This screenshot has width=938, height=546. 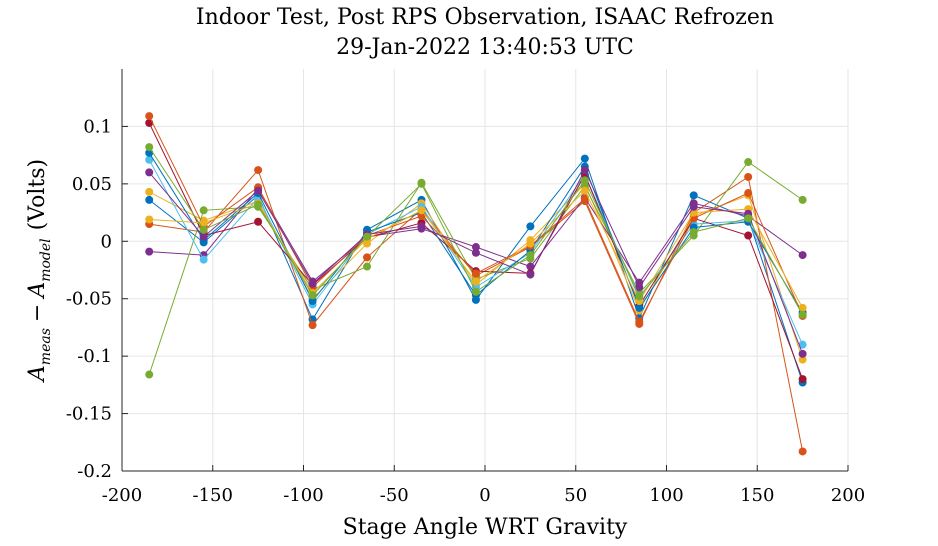 What do you see at coordinates (213, 495) in the screenshot?
I see `x-tick-label: -150` at bounding box center [213, 495].